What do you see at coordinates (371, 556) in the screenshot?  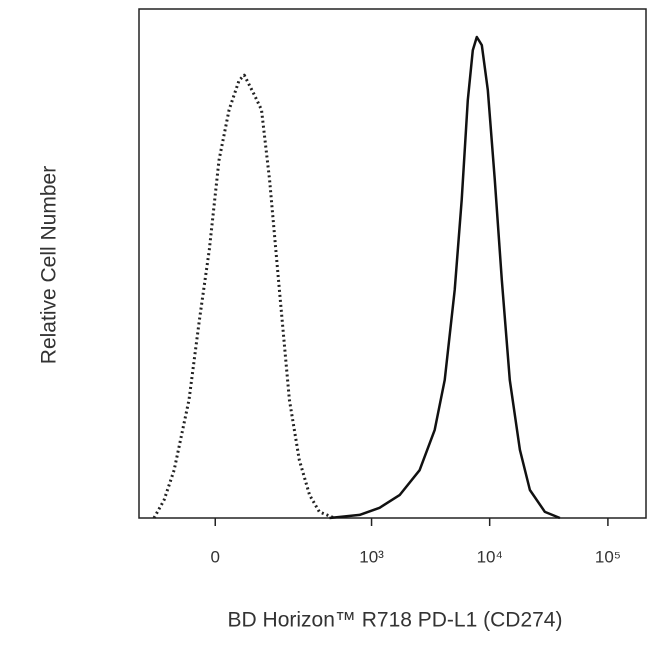 I see `x-tick-label: 10³` at bounding box center [371, 556].